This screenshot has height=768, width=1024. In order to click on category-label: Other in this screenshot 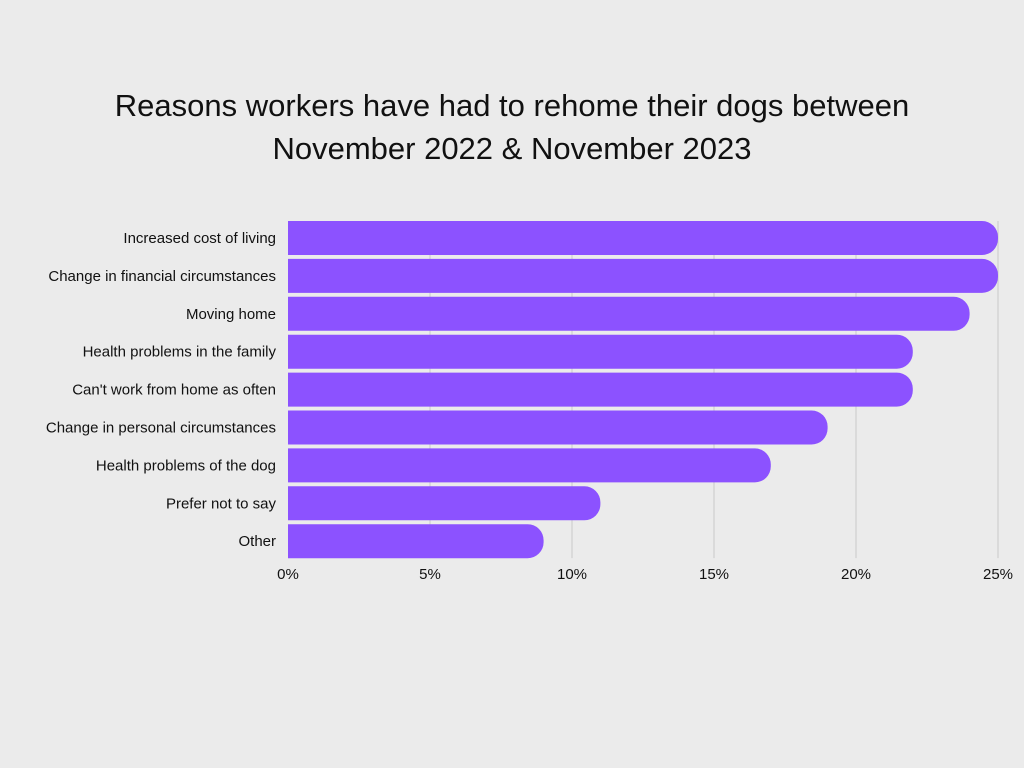, I will do `click(257, 541)`.